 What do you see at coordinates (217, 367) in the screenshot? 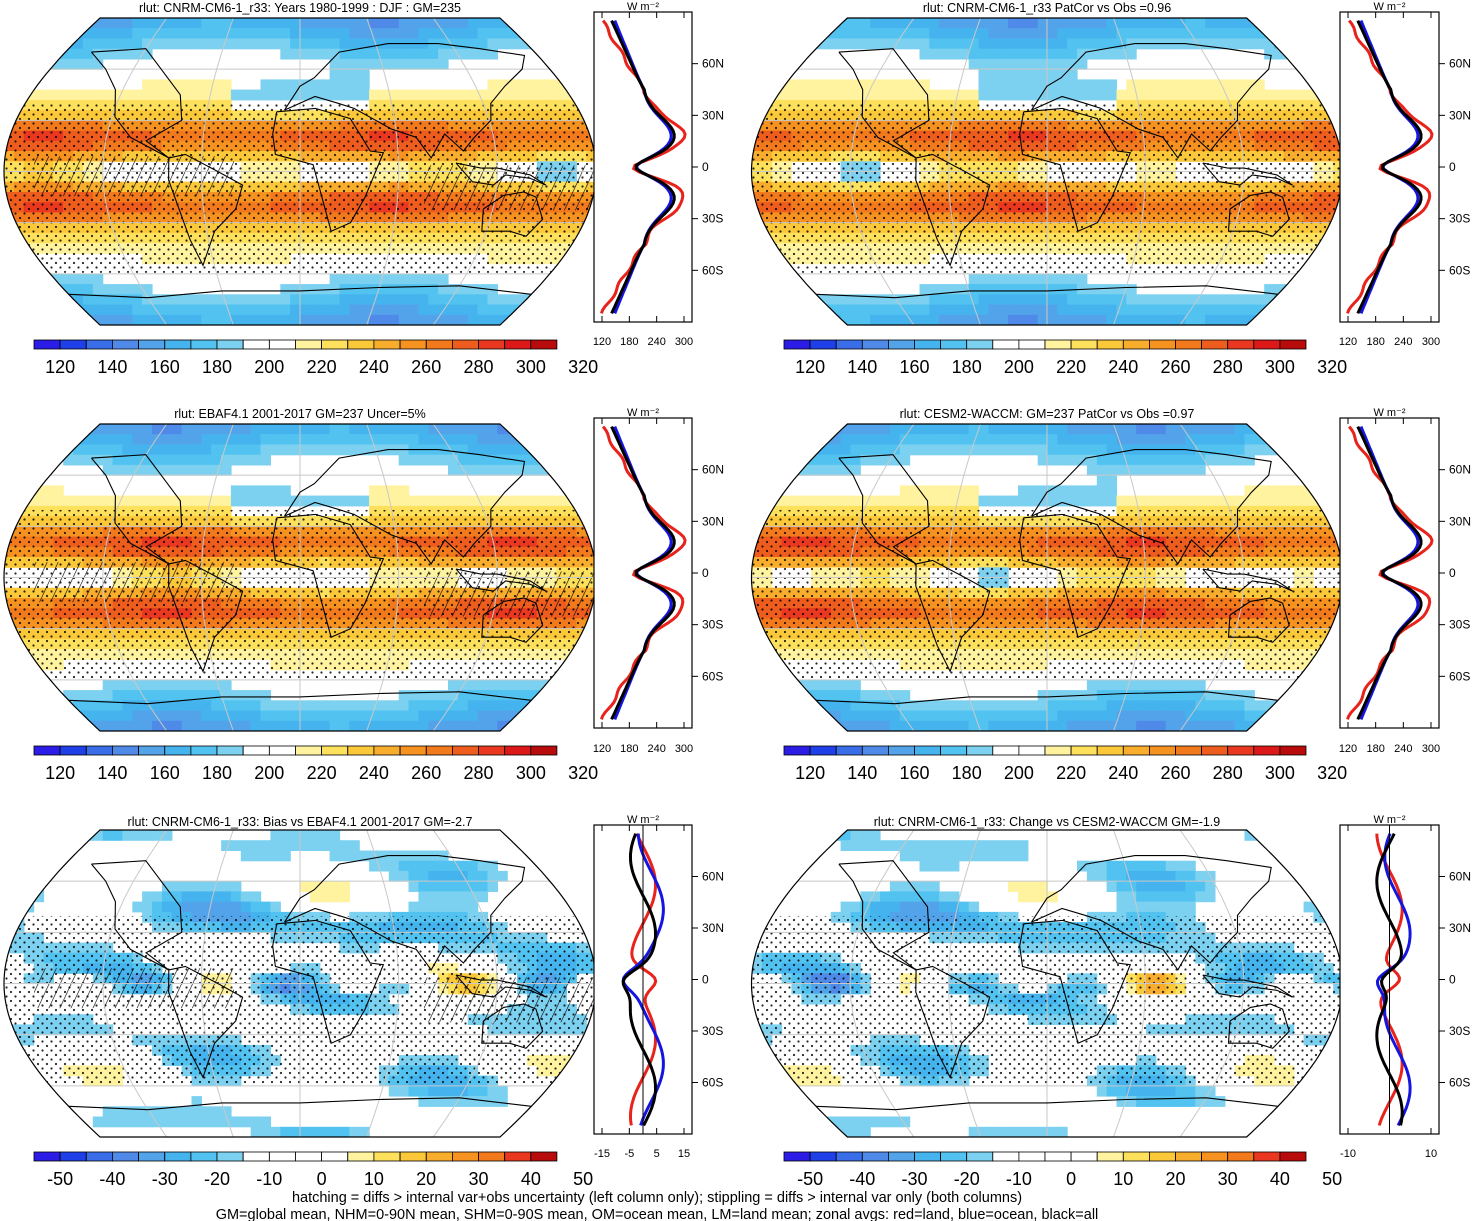
I see `colorbar-tick-label: 180` at bounding box center [217, 367].